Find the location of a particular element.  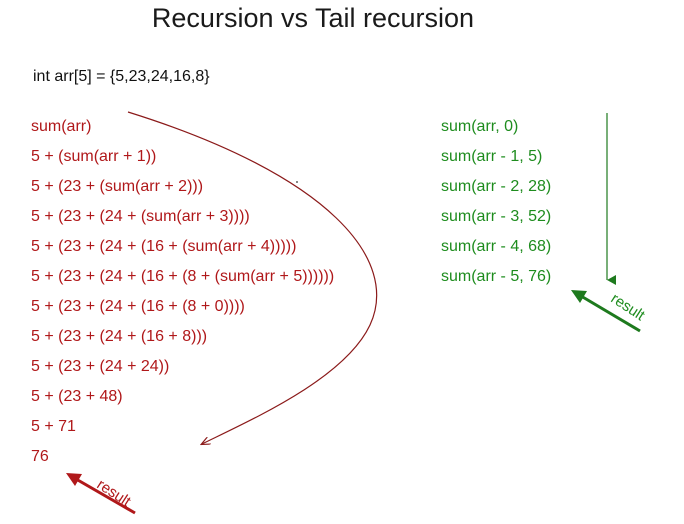

recursion-result-arrow is located at coordinates (101, 494).